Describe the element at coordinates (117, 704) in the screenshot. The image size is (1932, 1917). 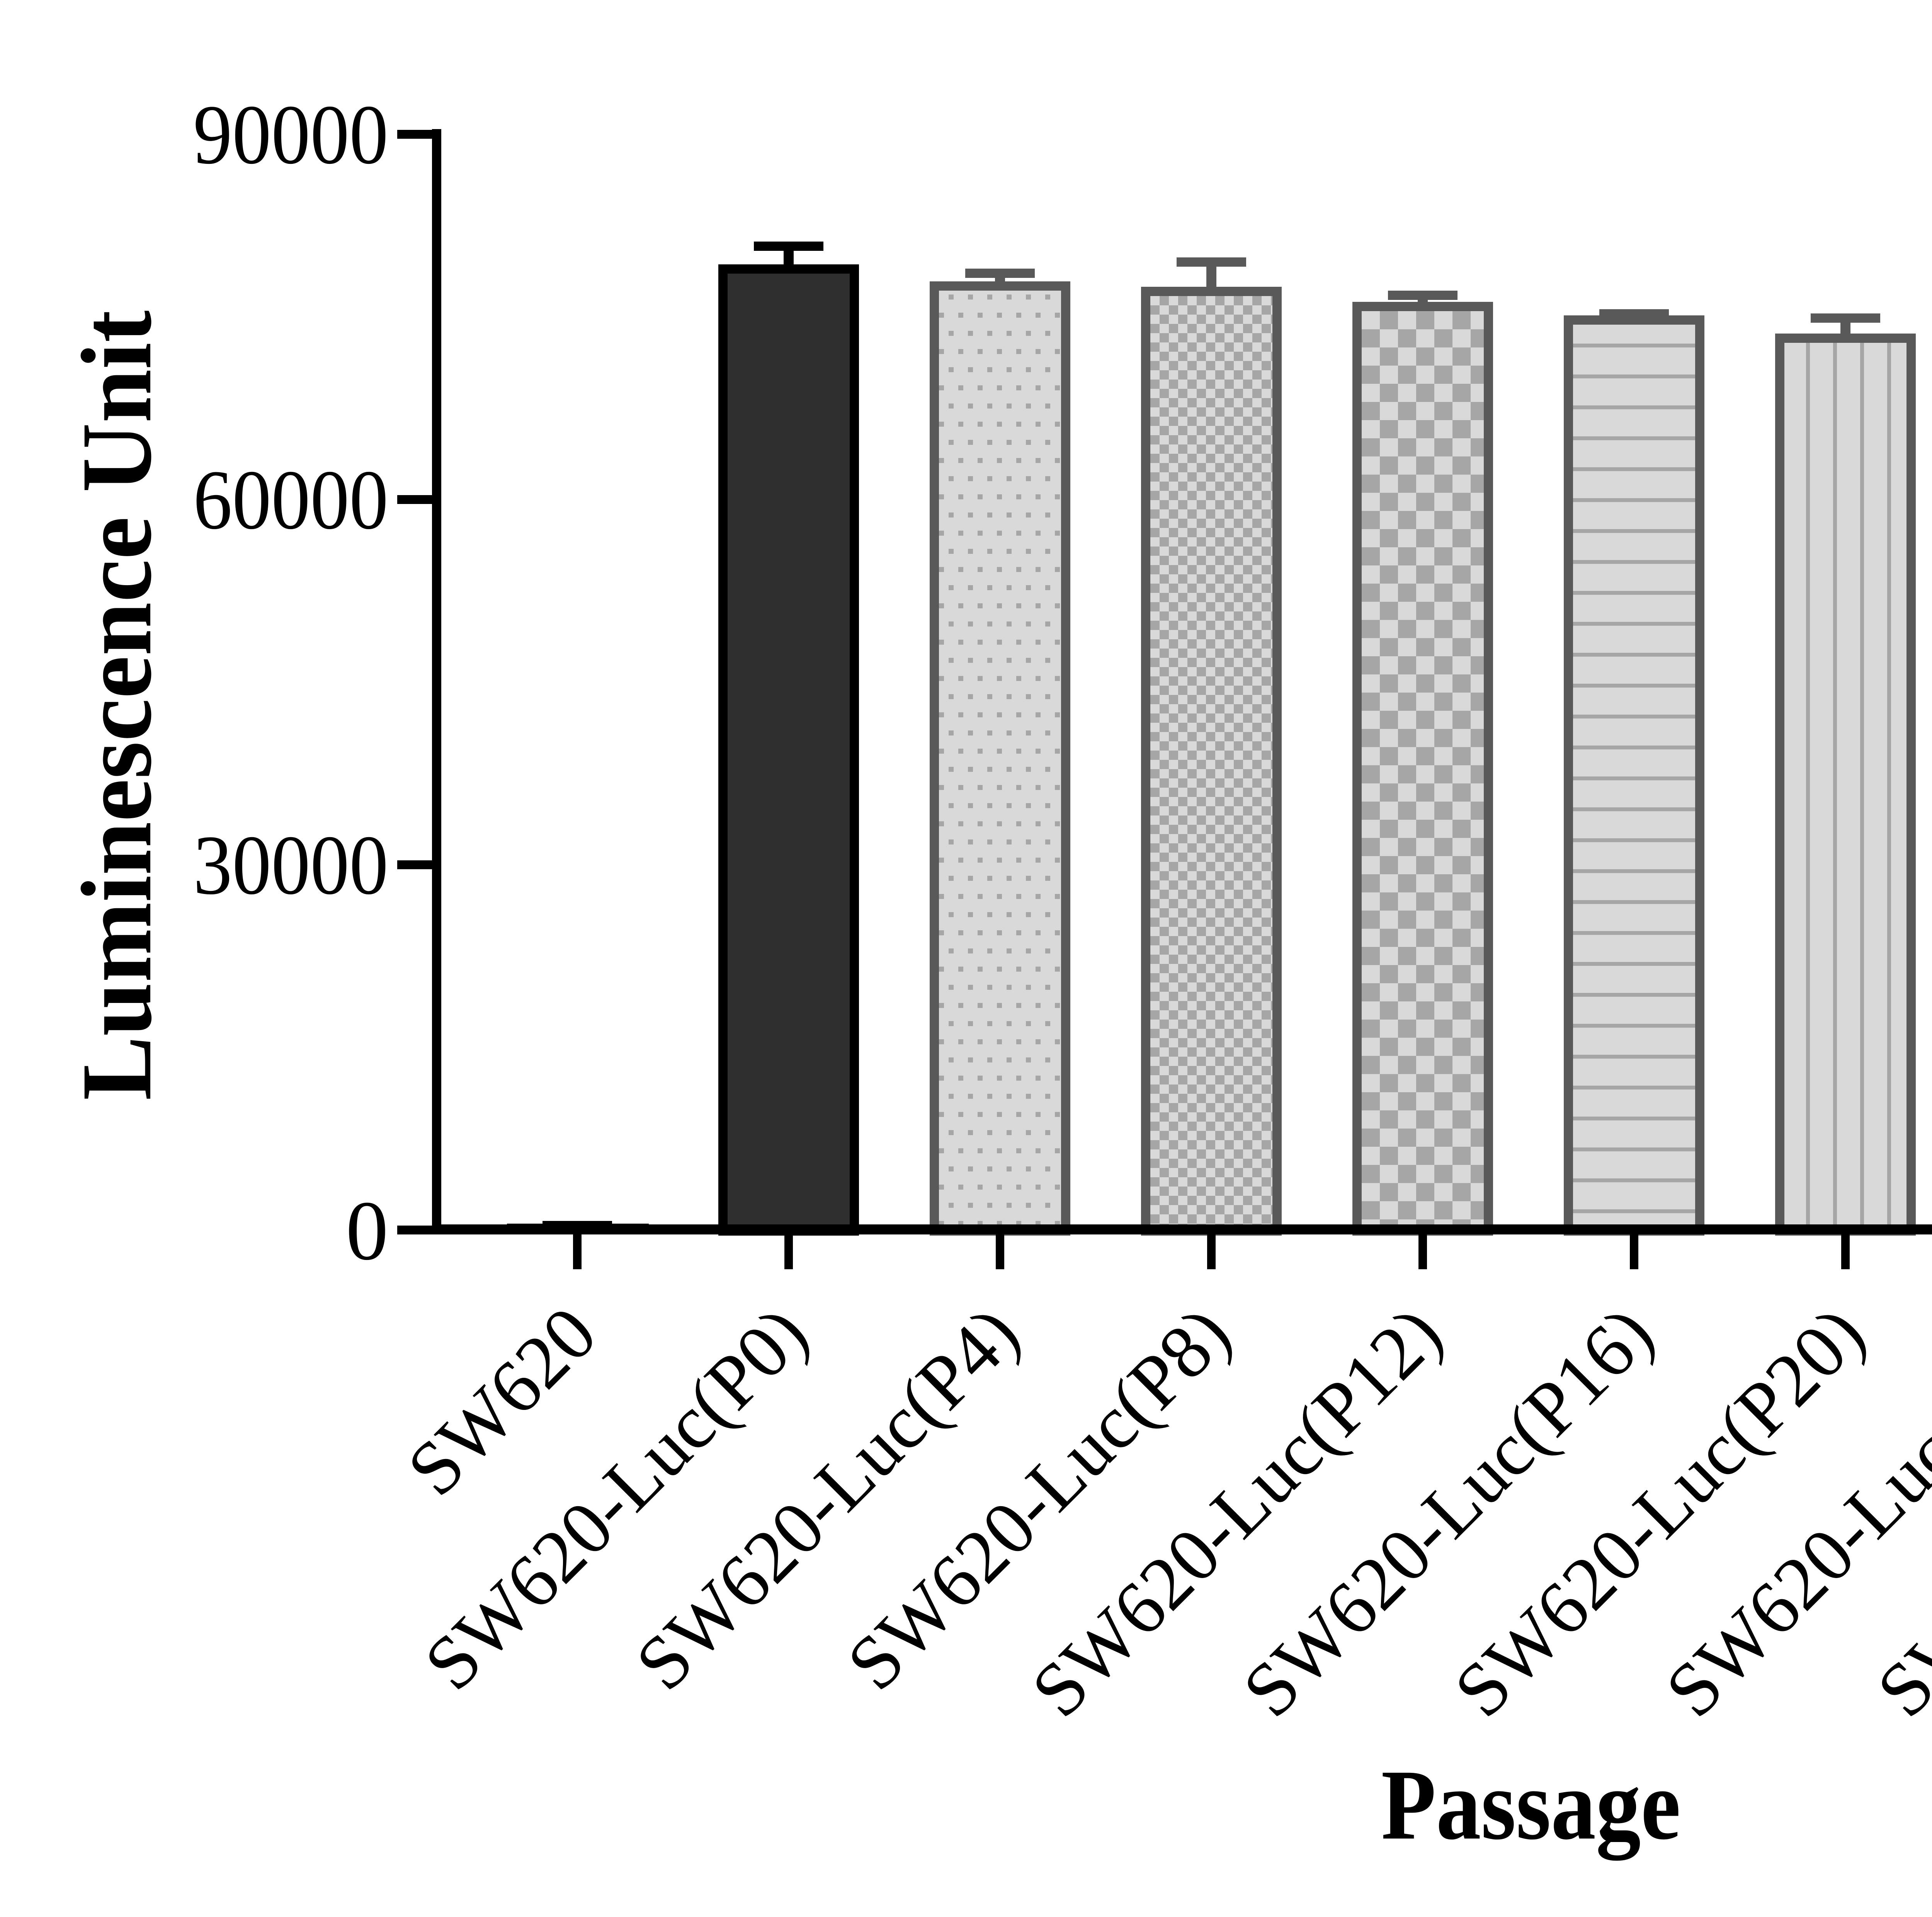
I see `svg-text: Luminescence Unit` at that location.